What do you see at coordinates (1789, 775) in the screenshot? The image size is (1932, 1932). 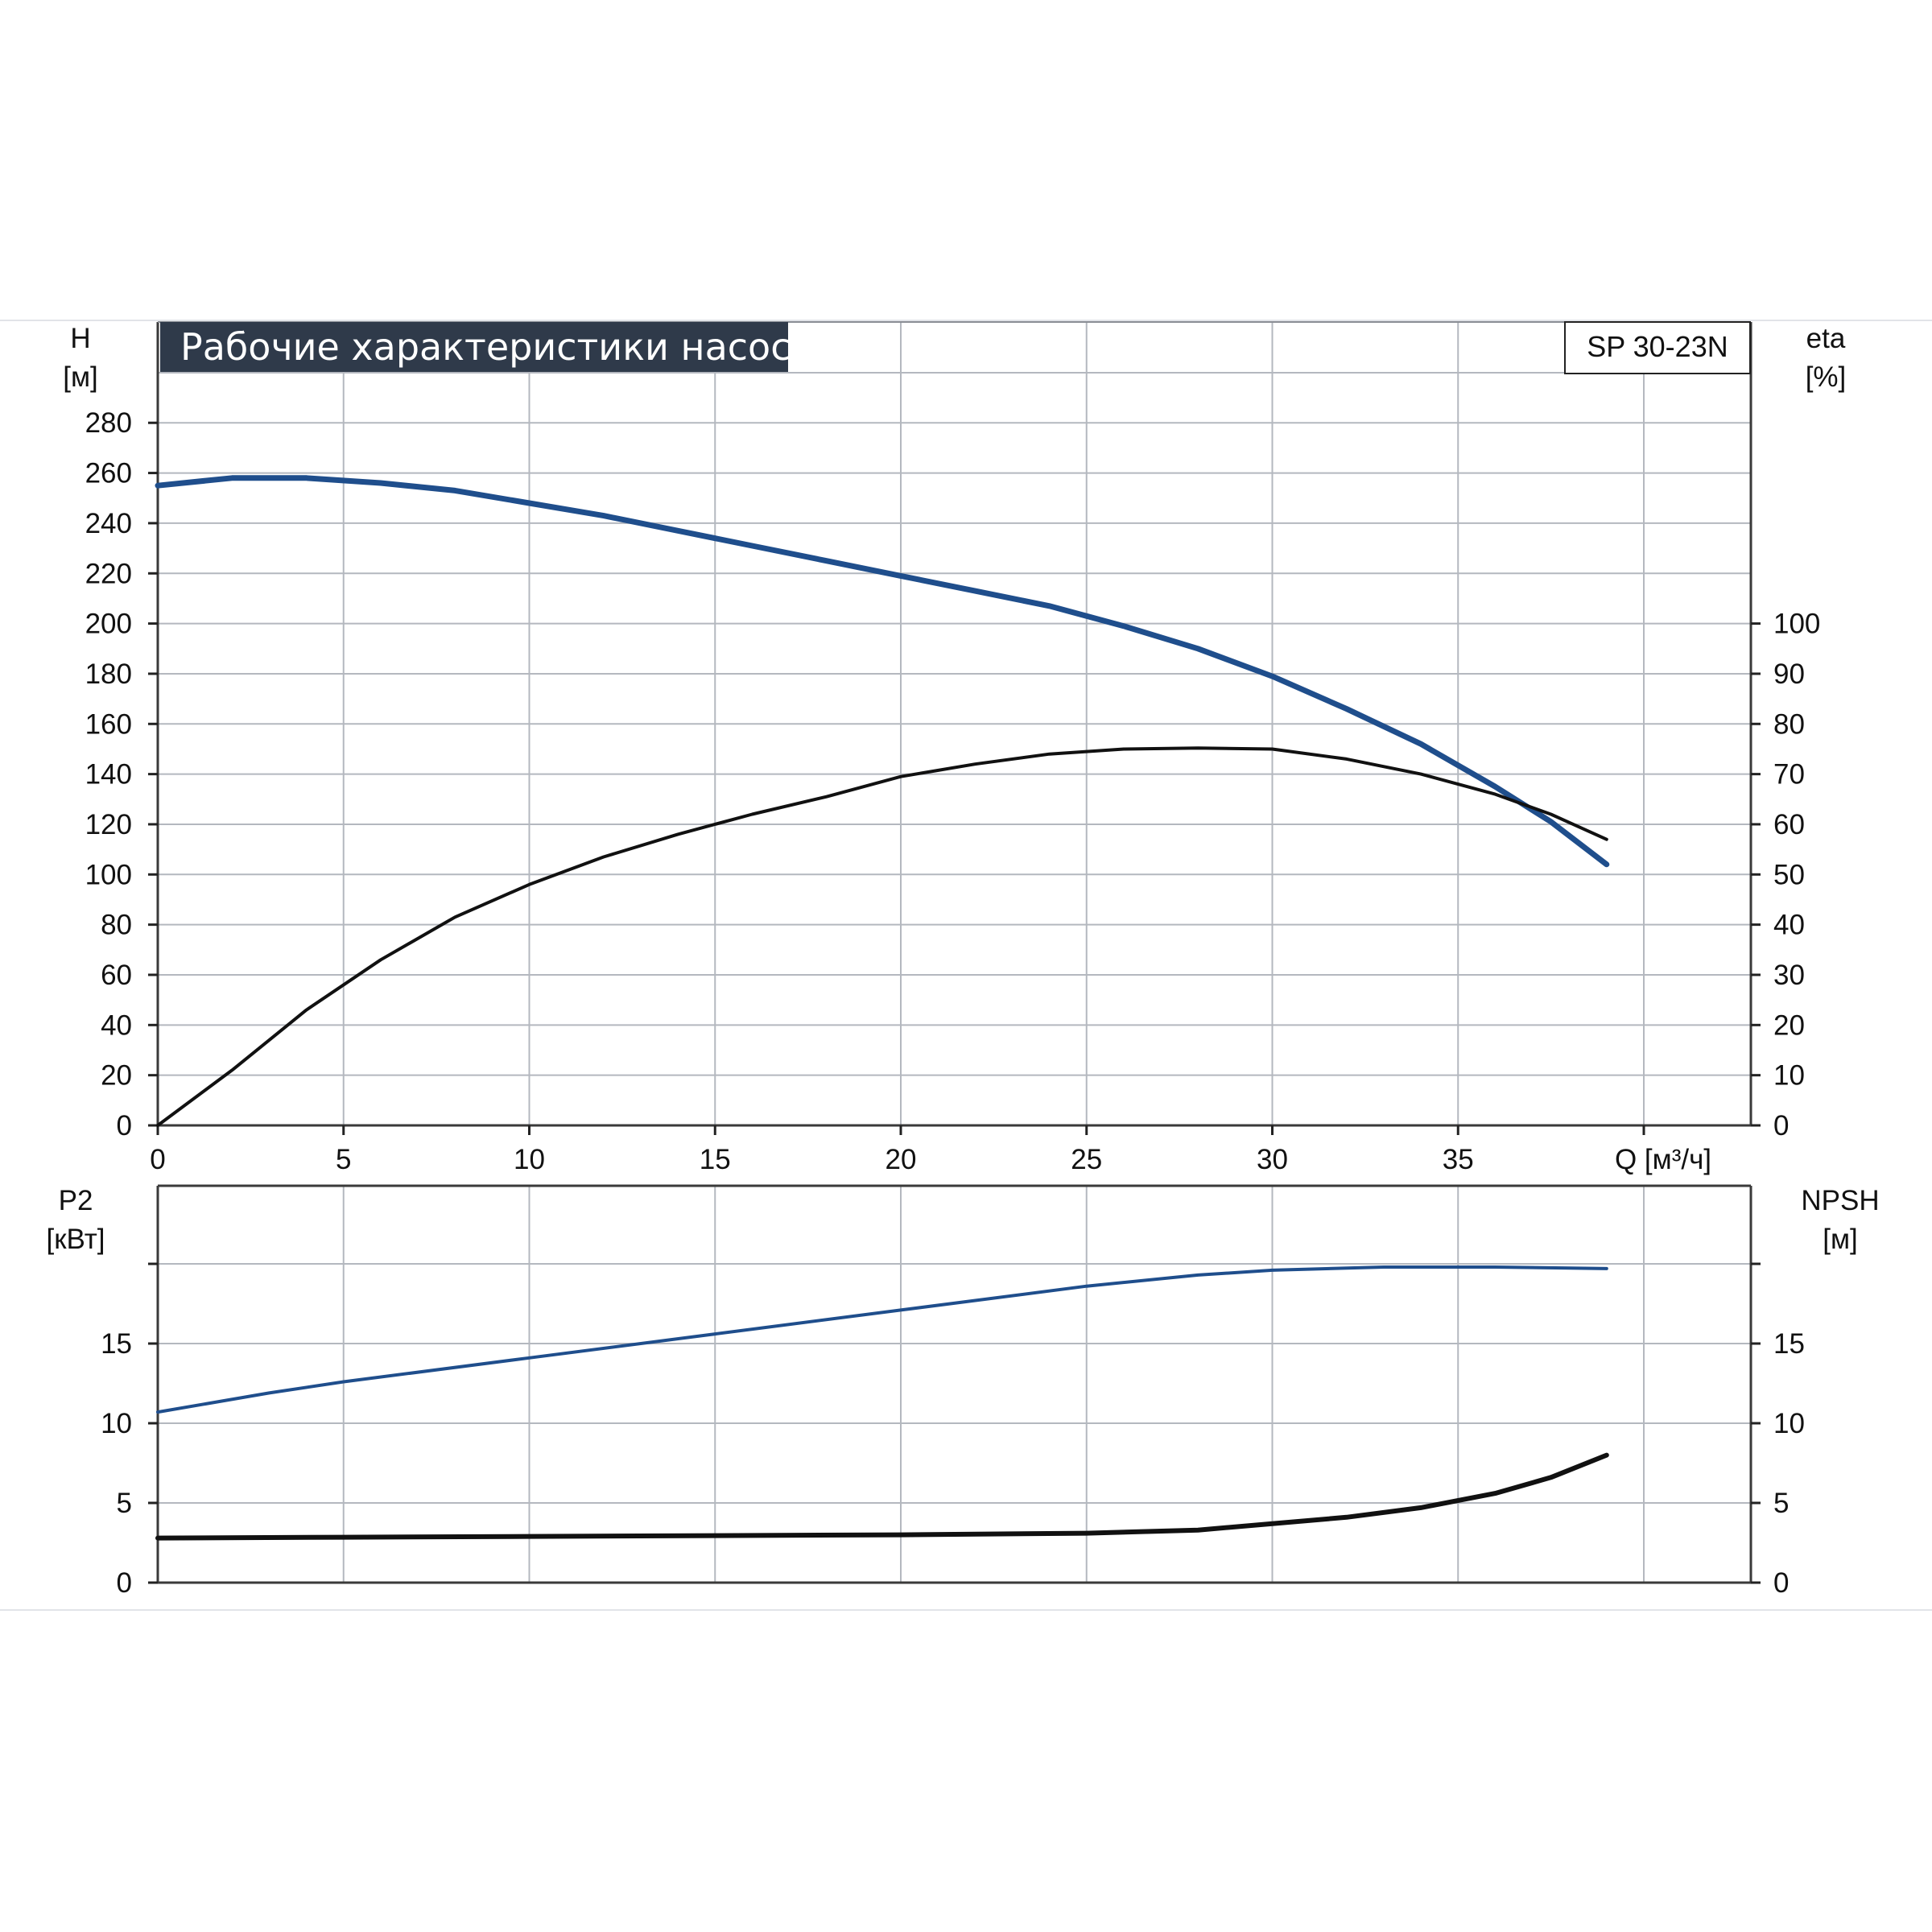 I see `right-tick-label: 70` at bounding box center [1789, 775].